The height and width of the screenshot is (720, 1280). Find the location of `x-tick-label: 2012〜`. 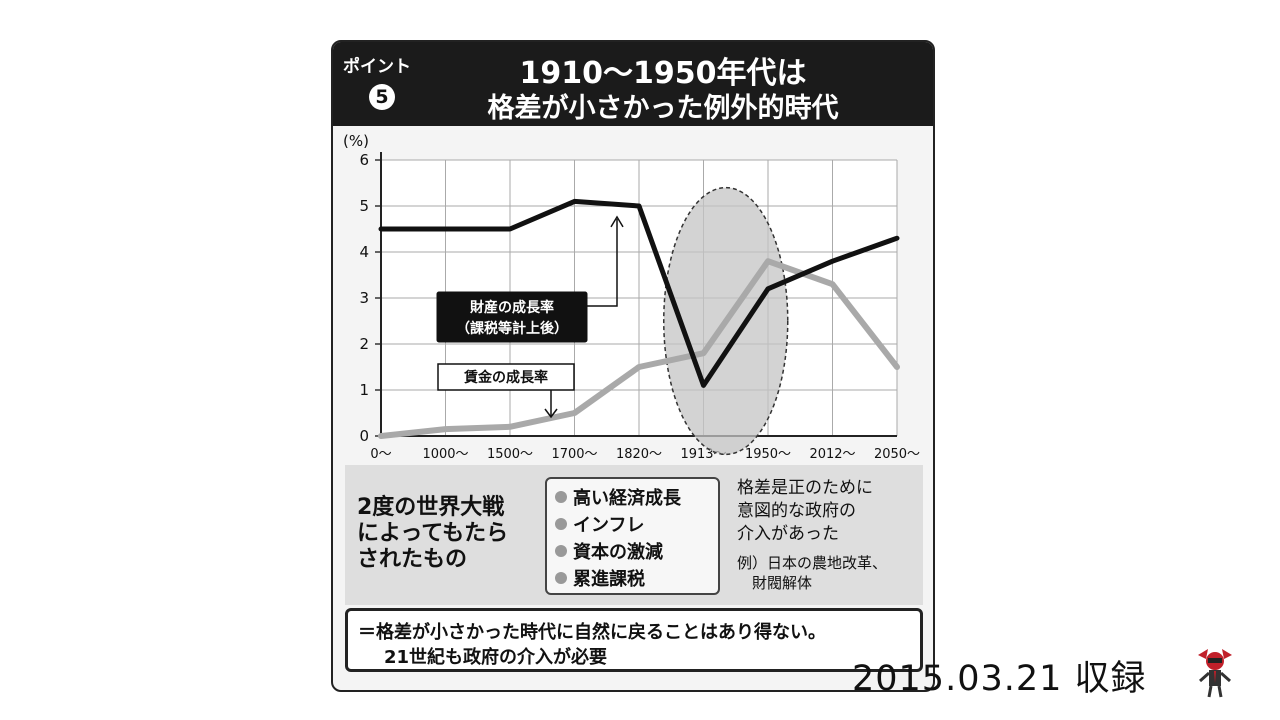

x-tick-label: 2012〜 is located at coordinates (832, 454).